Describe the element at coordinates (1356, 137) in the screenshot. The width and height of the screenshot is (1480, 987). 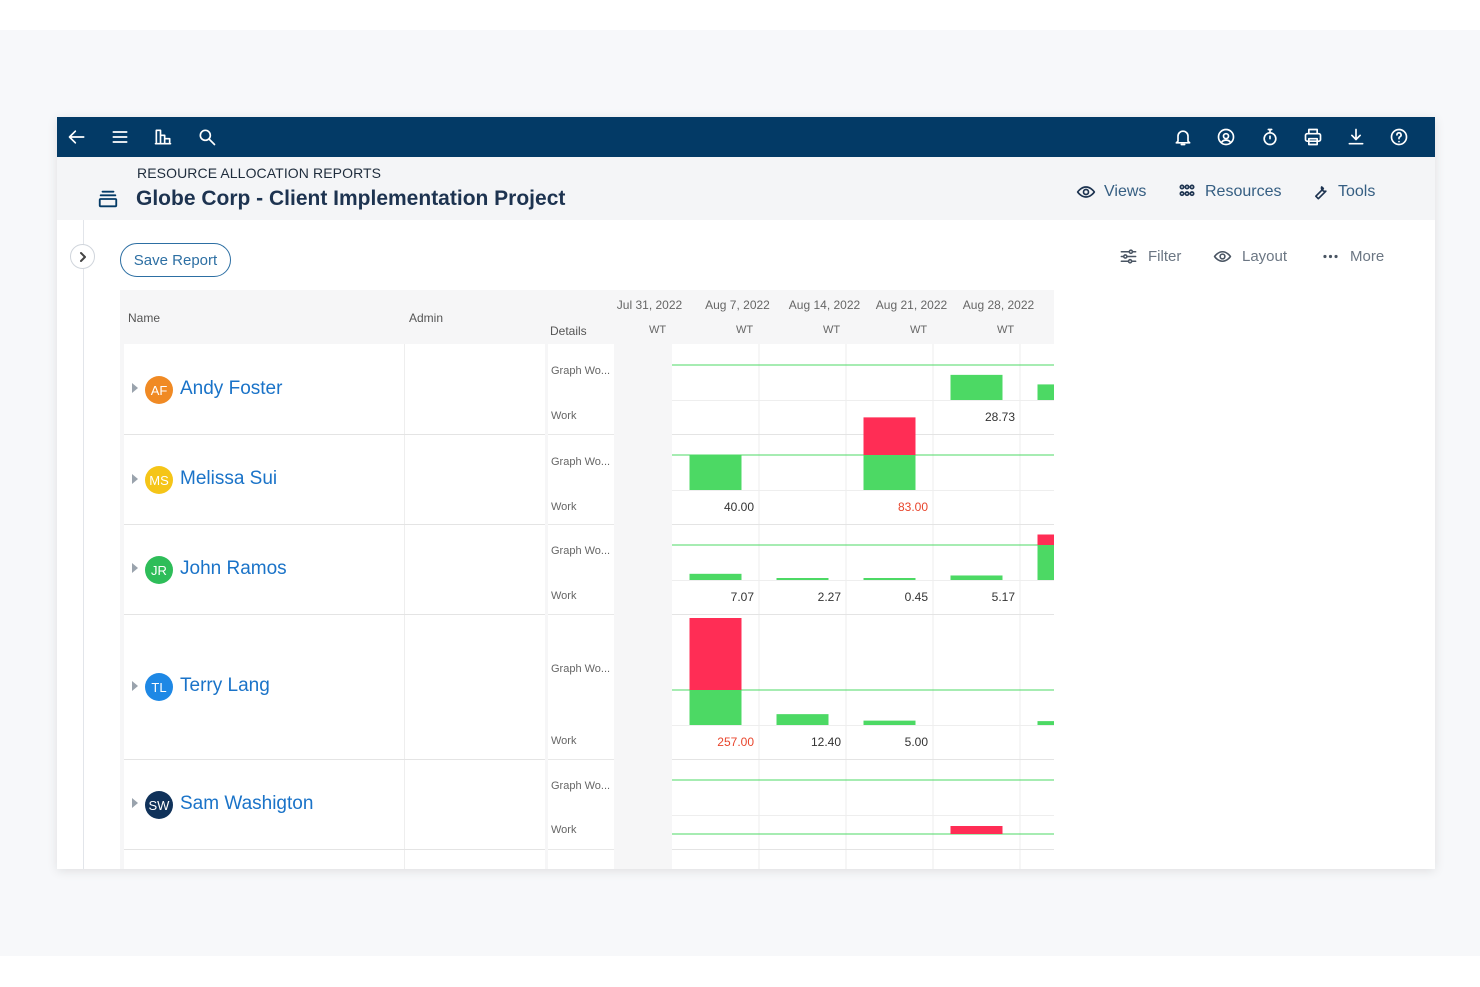
I see `download-icon` at that location.